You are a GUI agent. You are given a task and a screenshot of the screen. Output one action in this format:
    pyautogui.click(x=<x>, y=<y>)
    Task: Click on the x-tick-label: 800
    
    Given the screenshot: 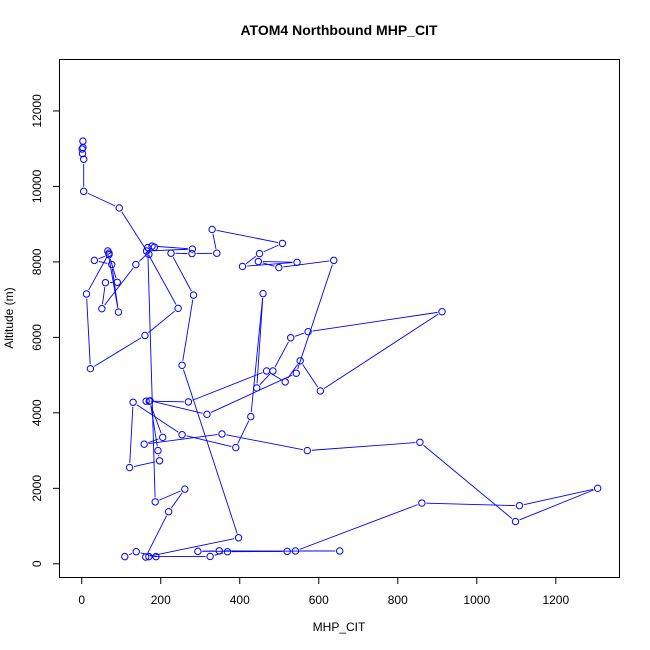 What is the action you would take?
    pyautogui.click(x=398, y=600)
    